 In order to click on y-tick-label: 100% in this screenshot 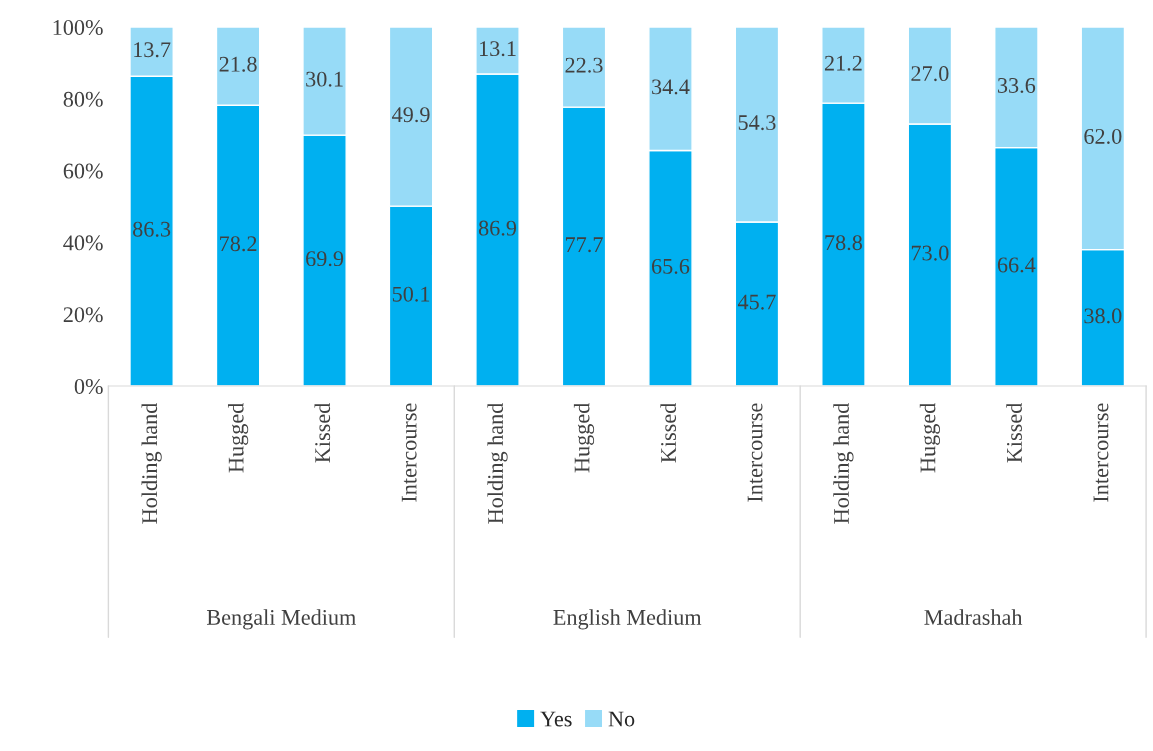, I will do `click(78, 27)`.